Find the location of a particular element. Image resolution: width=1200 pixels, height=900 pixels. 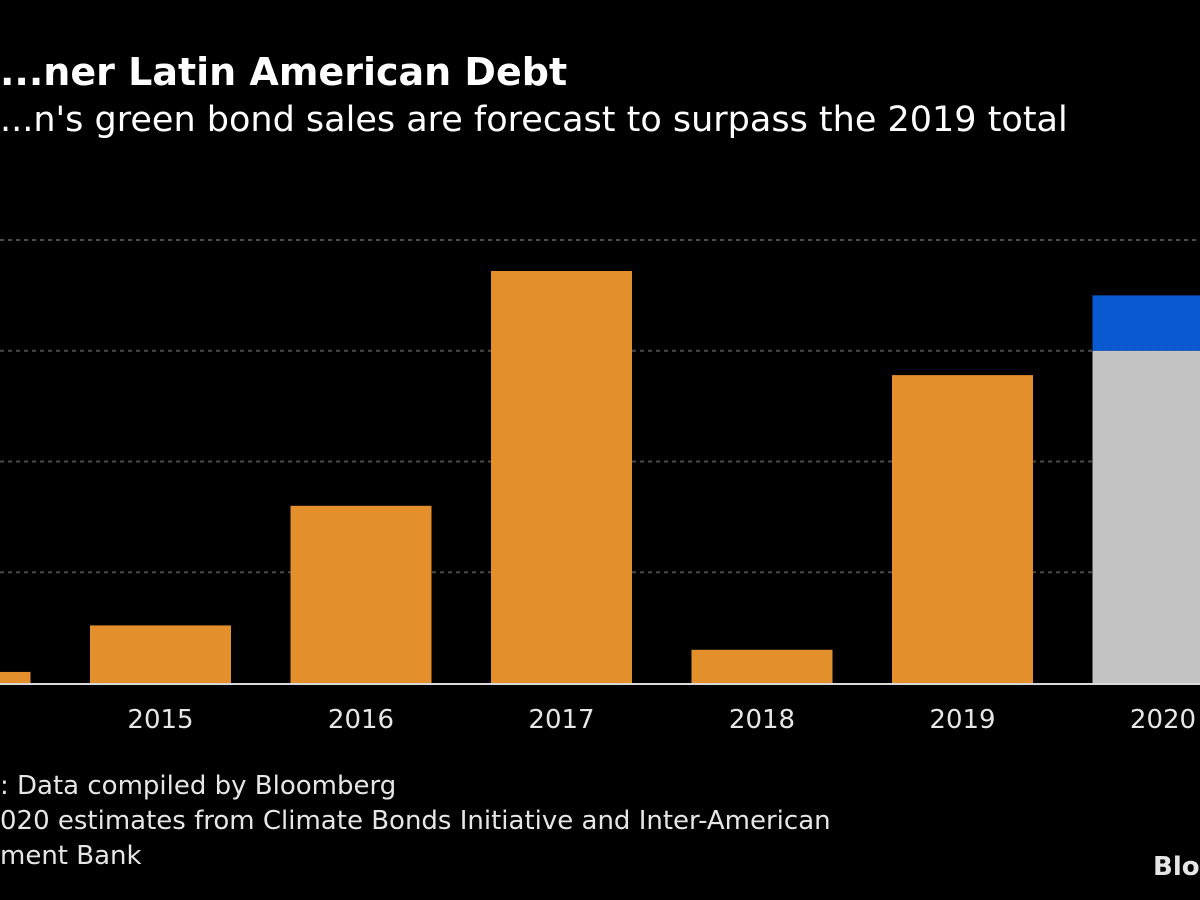

tick-label-2018: 2018 is located at coordinates (762, 720).